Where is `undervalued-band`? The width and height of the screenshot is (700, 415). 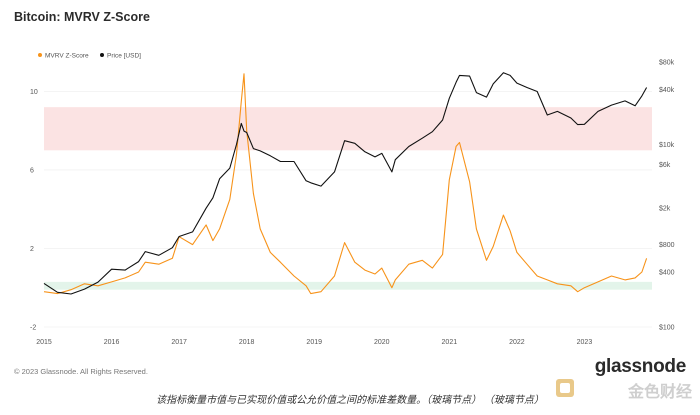
undervalued-band is located at coordinates (348, 285).